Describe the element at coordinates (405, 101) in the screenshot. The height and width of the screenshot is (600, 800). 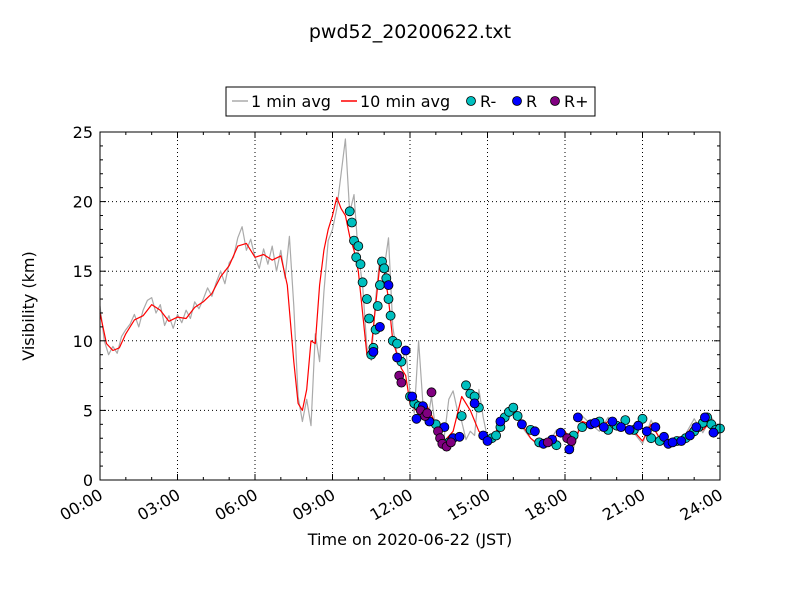
I see `legend-label: 10 min avg` at that location.